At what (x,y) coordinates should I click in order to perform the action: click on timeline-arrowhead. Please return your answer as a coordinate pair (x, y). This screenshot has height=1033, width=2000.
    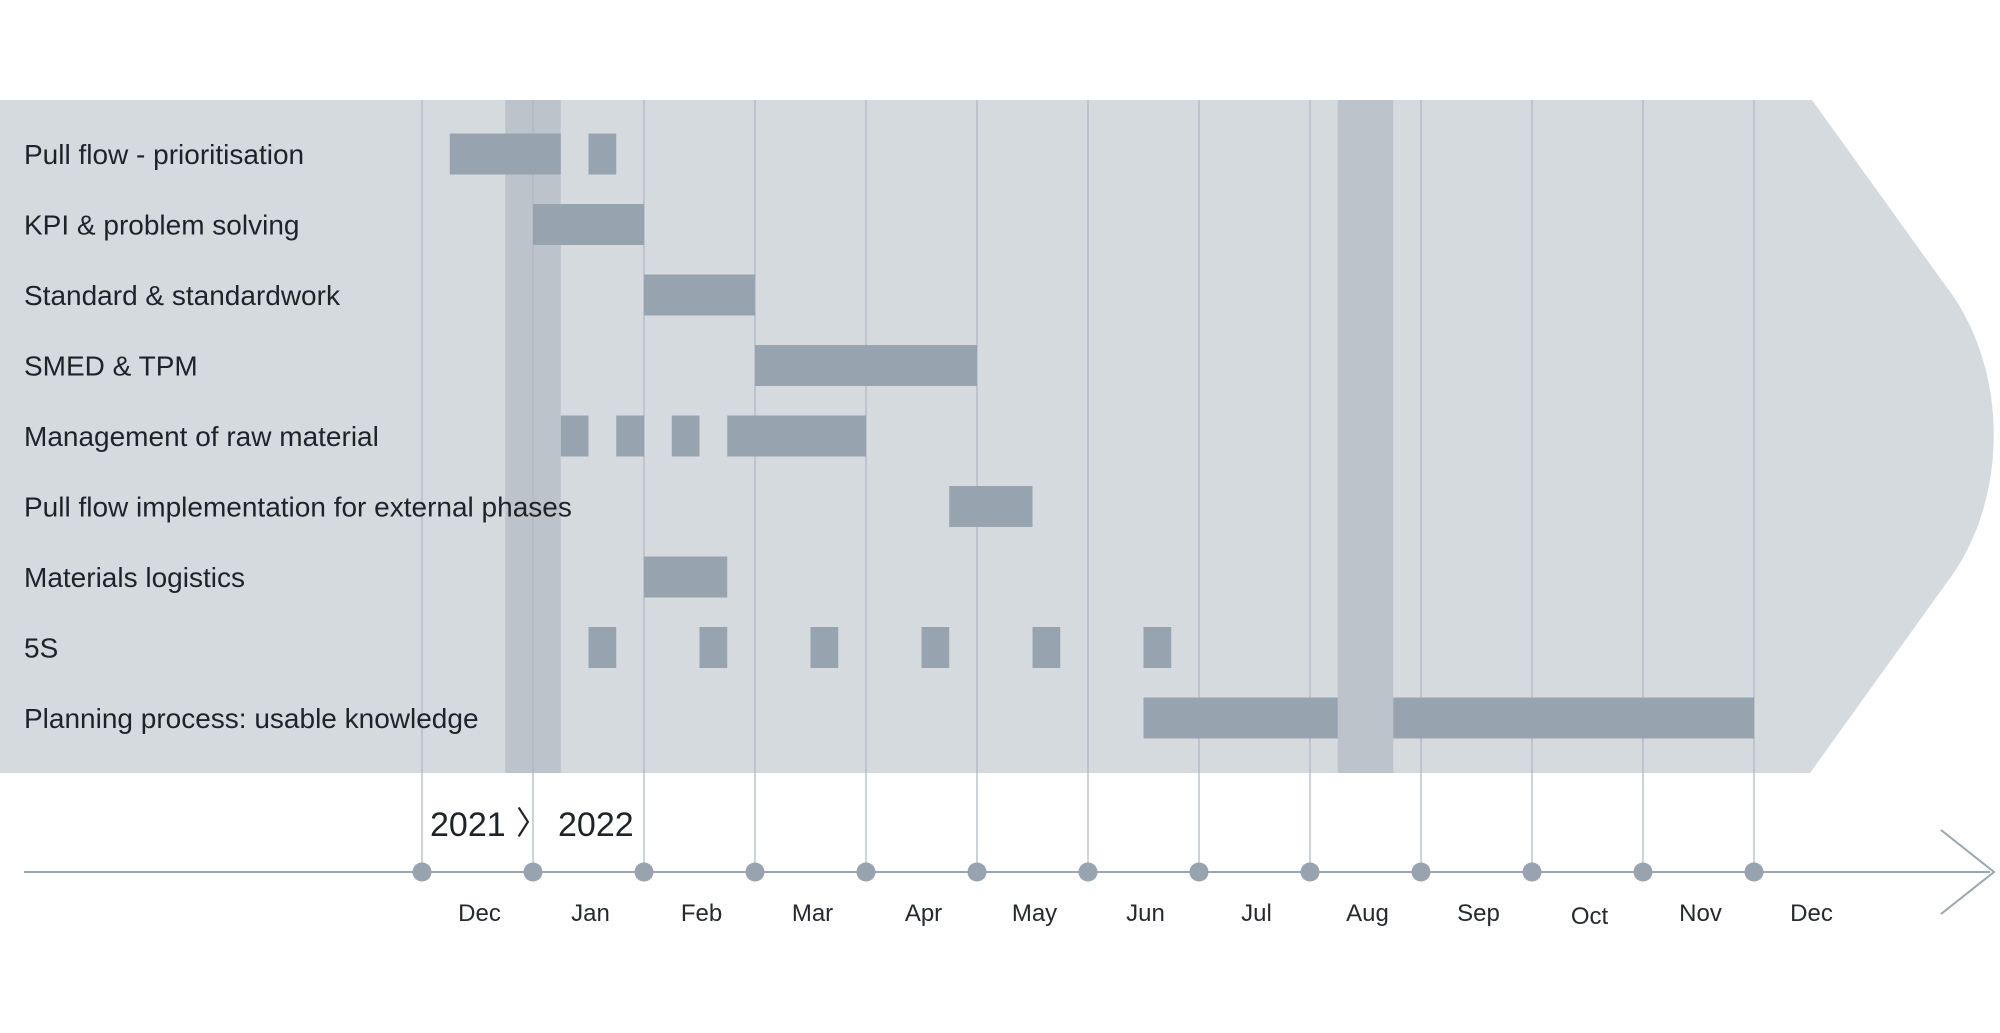
    Looking at the image, I should click on (1968, 872).